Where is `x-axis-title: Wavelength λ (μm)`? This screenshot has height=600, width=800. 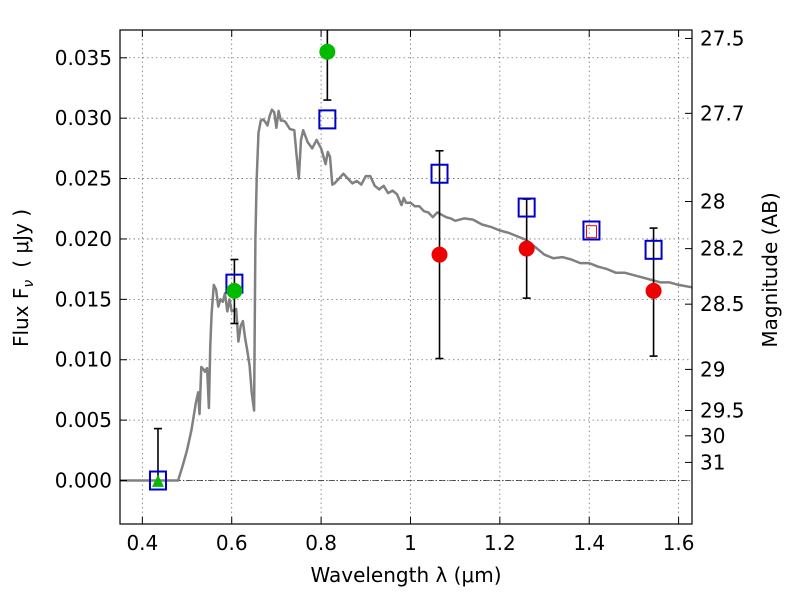
x-axis-title: Wavelength λ (μm) is located at coordinates (405, 575).